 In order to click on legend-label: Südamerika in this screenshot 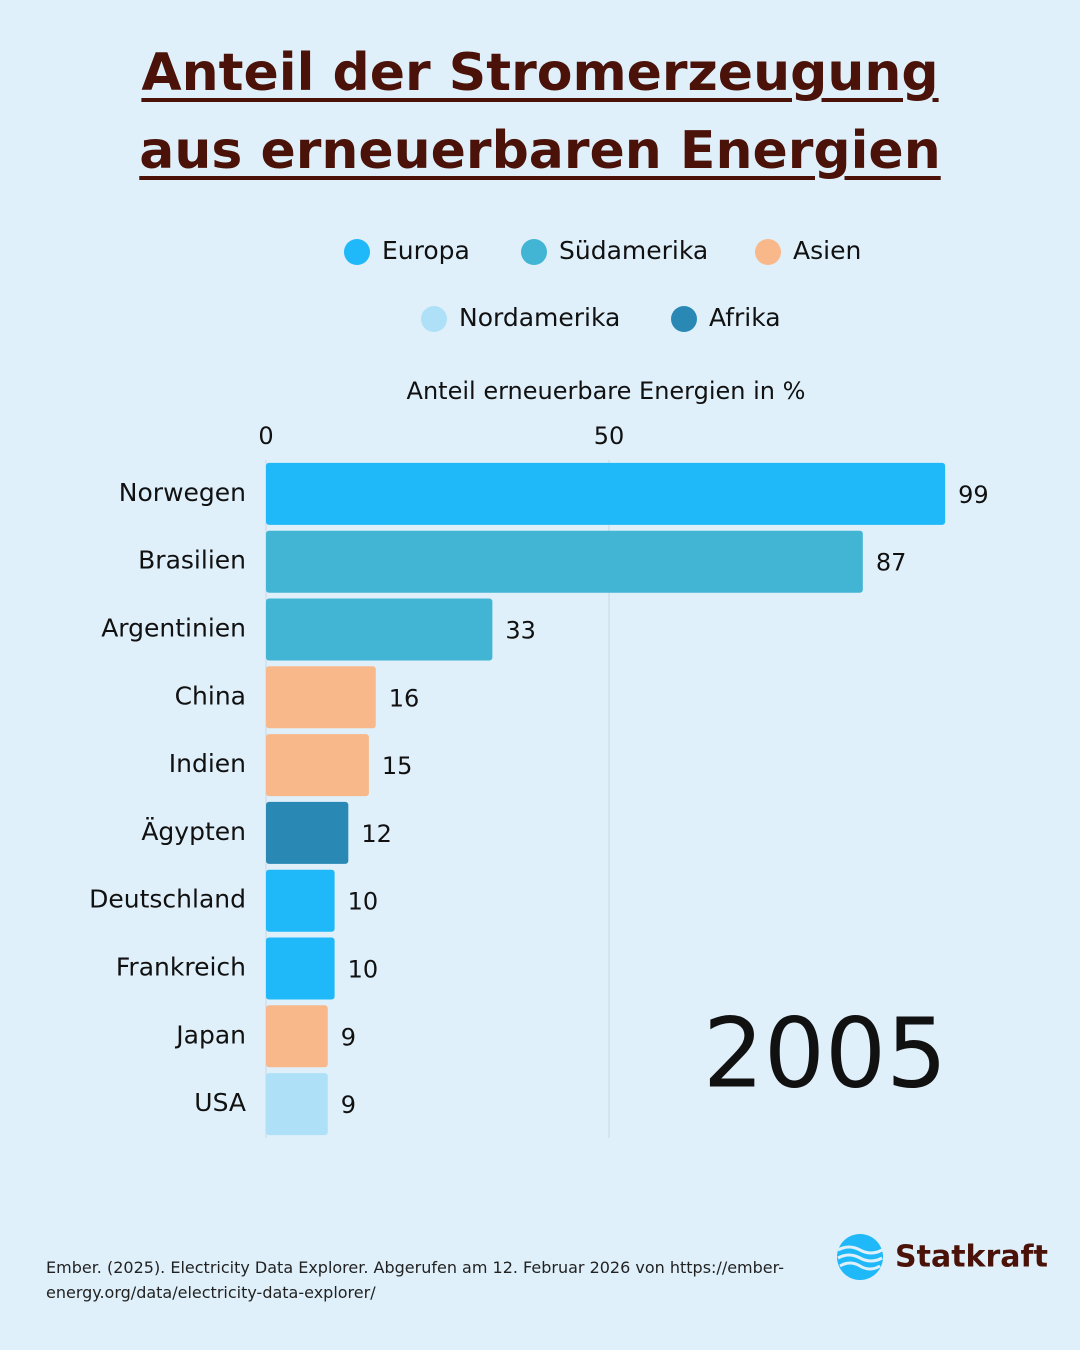, I will do `click(633, 250)`.